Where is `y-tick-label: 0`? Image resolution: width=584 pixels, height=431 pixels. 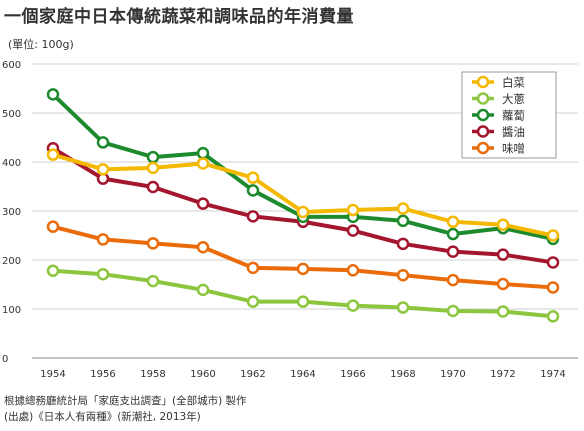
y-tick-label: 0 is located at coordinates (5, 359).